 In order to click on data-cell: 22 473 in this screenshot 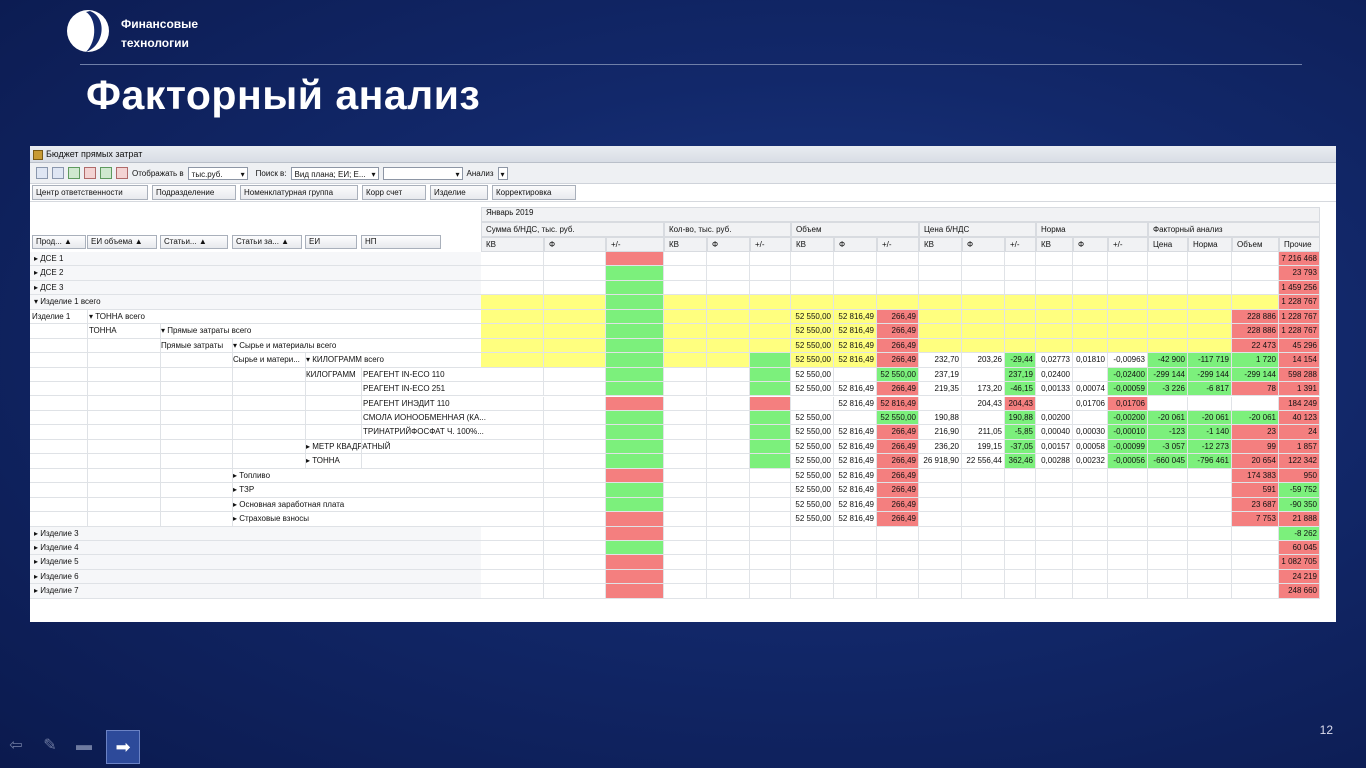, I will do `click(1255, 346)`.